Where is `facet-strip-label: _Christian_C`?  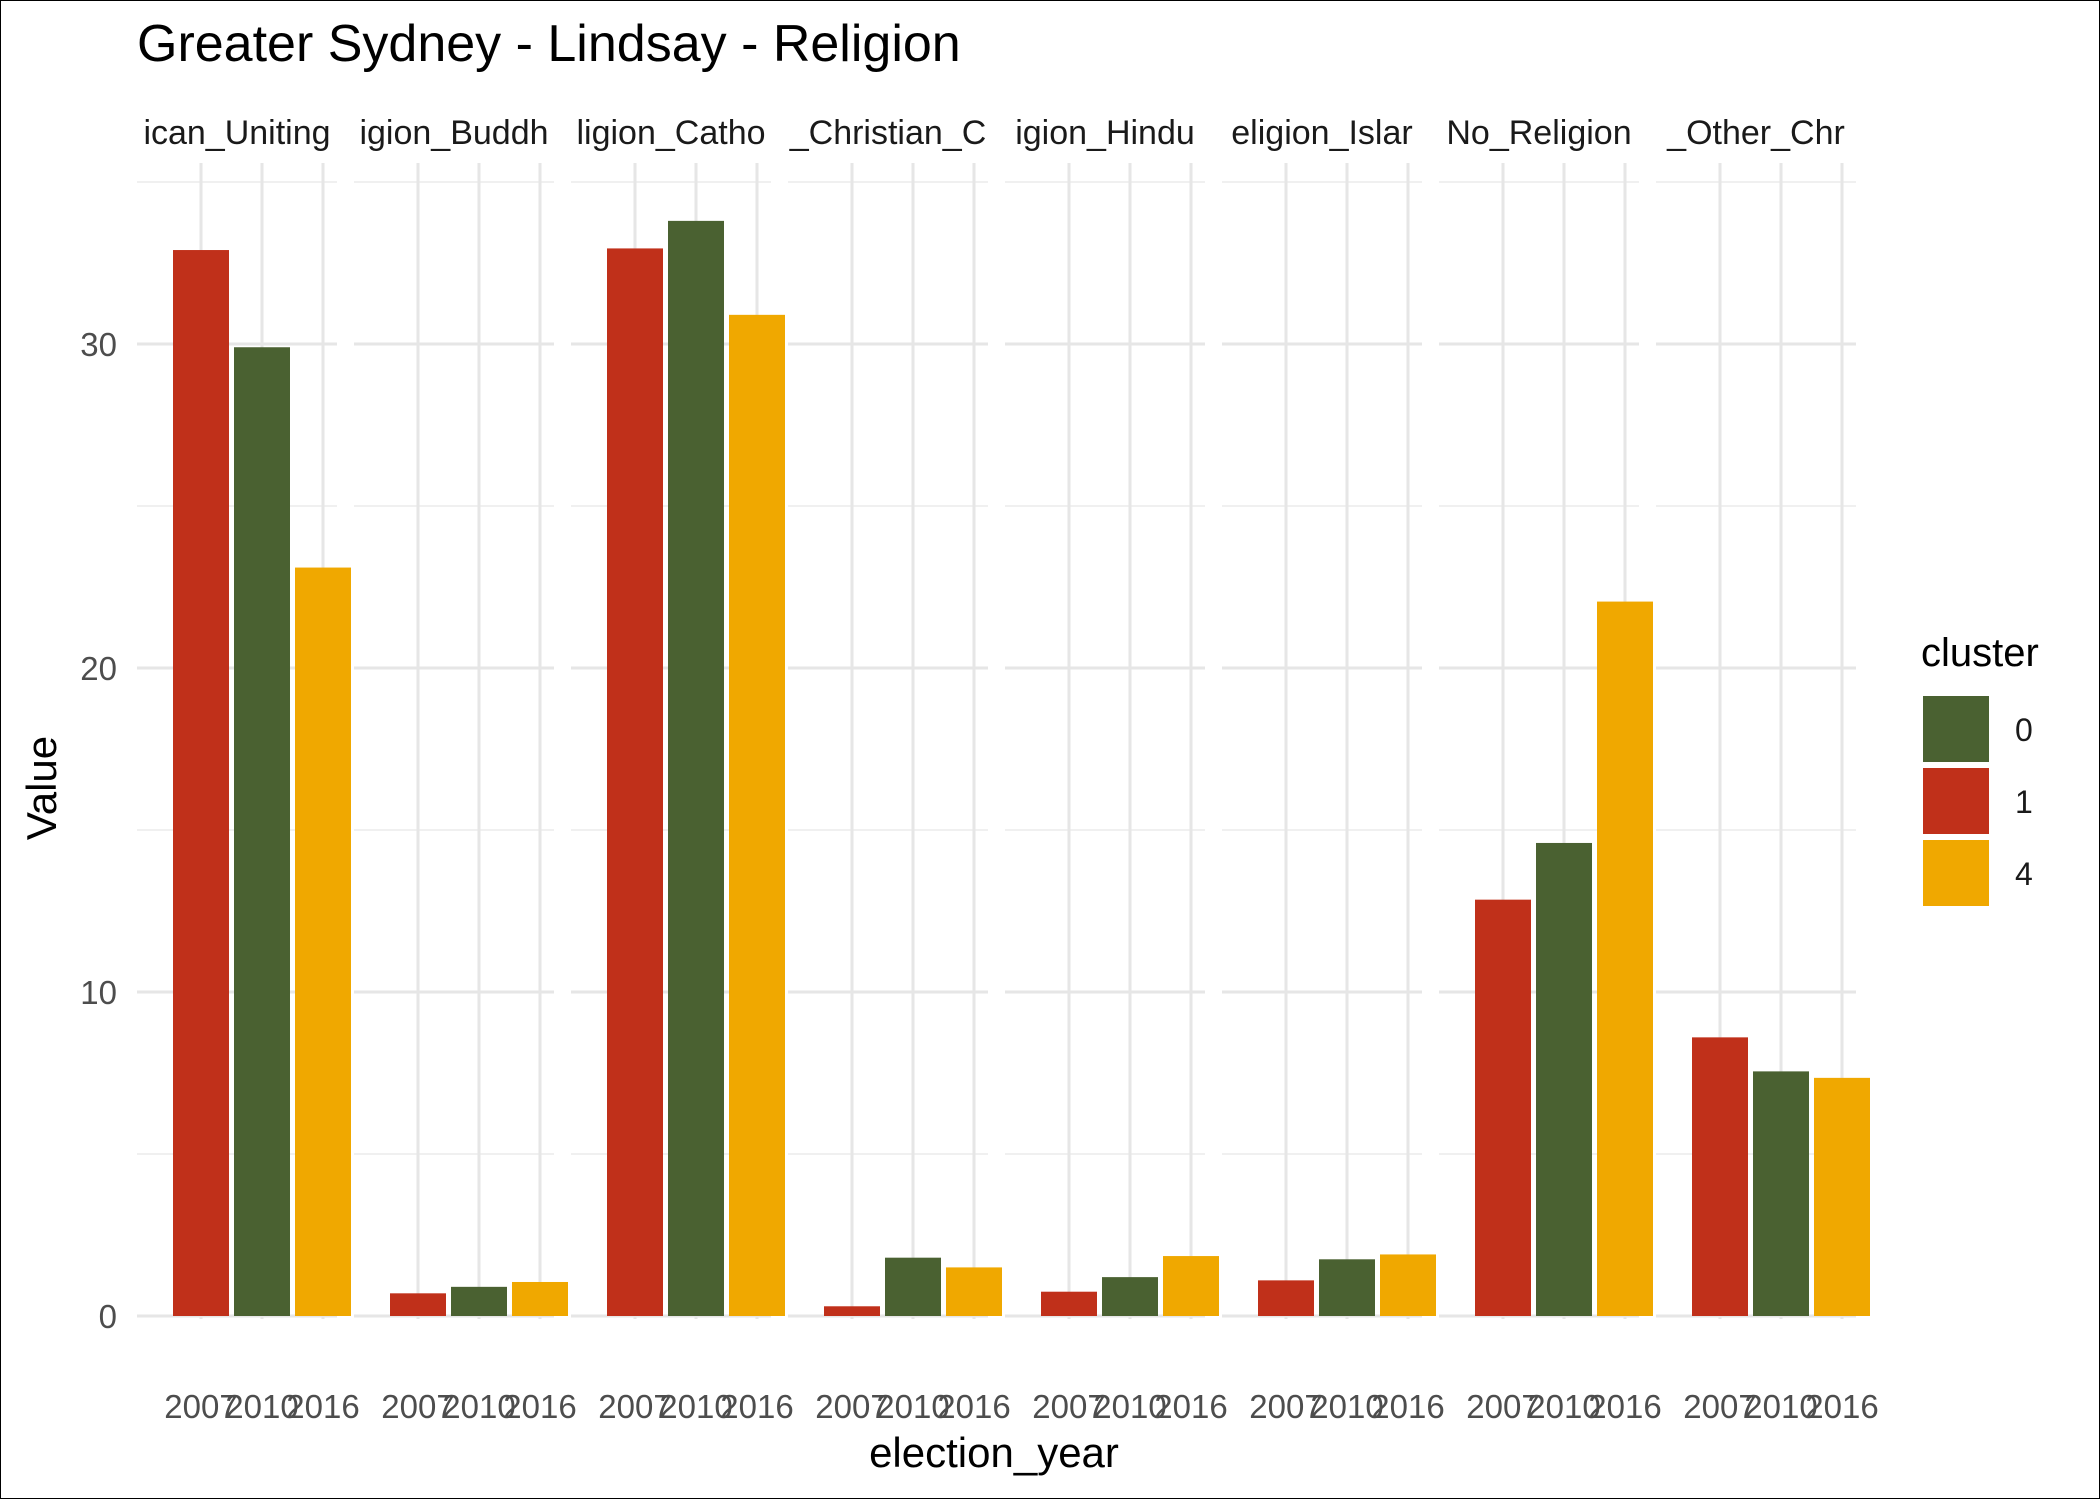 facet-strip-label: _Christian_C is located at coordinates (888, 133).